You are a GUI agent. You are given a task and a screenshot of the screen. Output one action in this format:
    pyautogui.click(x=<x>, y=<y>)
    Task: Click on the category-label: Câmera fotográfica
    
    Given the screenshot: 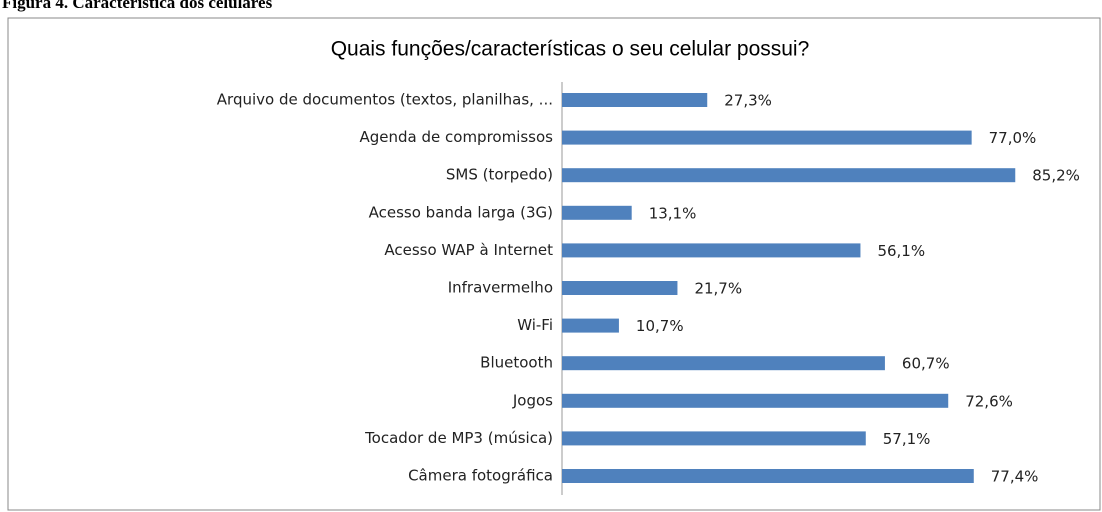 What is the action you would take?
    pyautogui.click(x=480, y=476)
    